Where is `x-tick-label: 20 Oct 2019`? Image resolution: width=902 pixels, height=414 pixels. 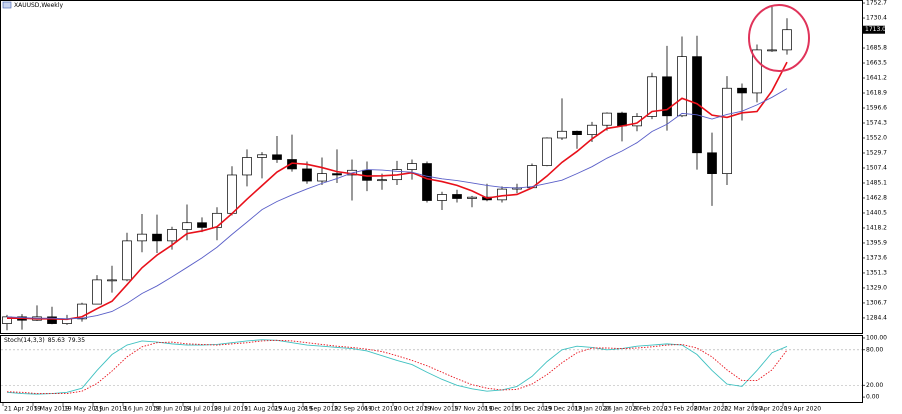
x-tick-label: 20 Oct 2019 is located at coordinates (412, 409).